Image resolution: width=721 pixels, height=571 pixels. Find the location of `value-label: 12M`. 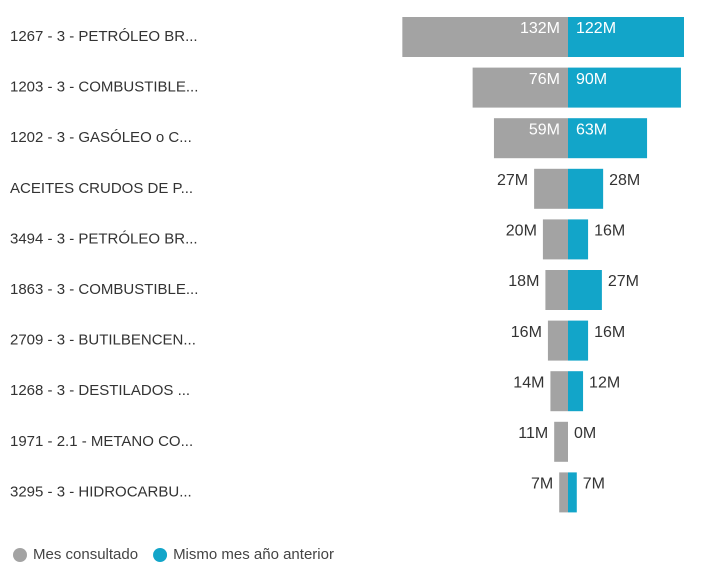

value-label: 12M is located at coordinates (604, 382).